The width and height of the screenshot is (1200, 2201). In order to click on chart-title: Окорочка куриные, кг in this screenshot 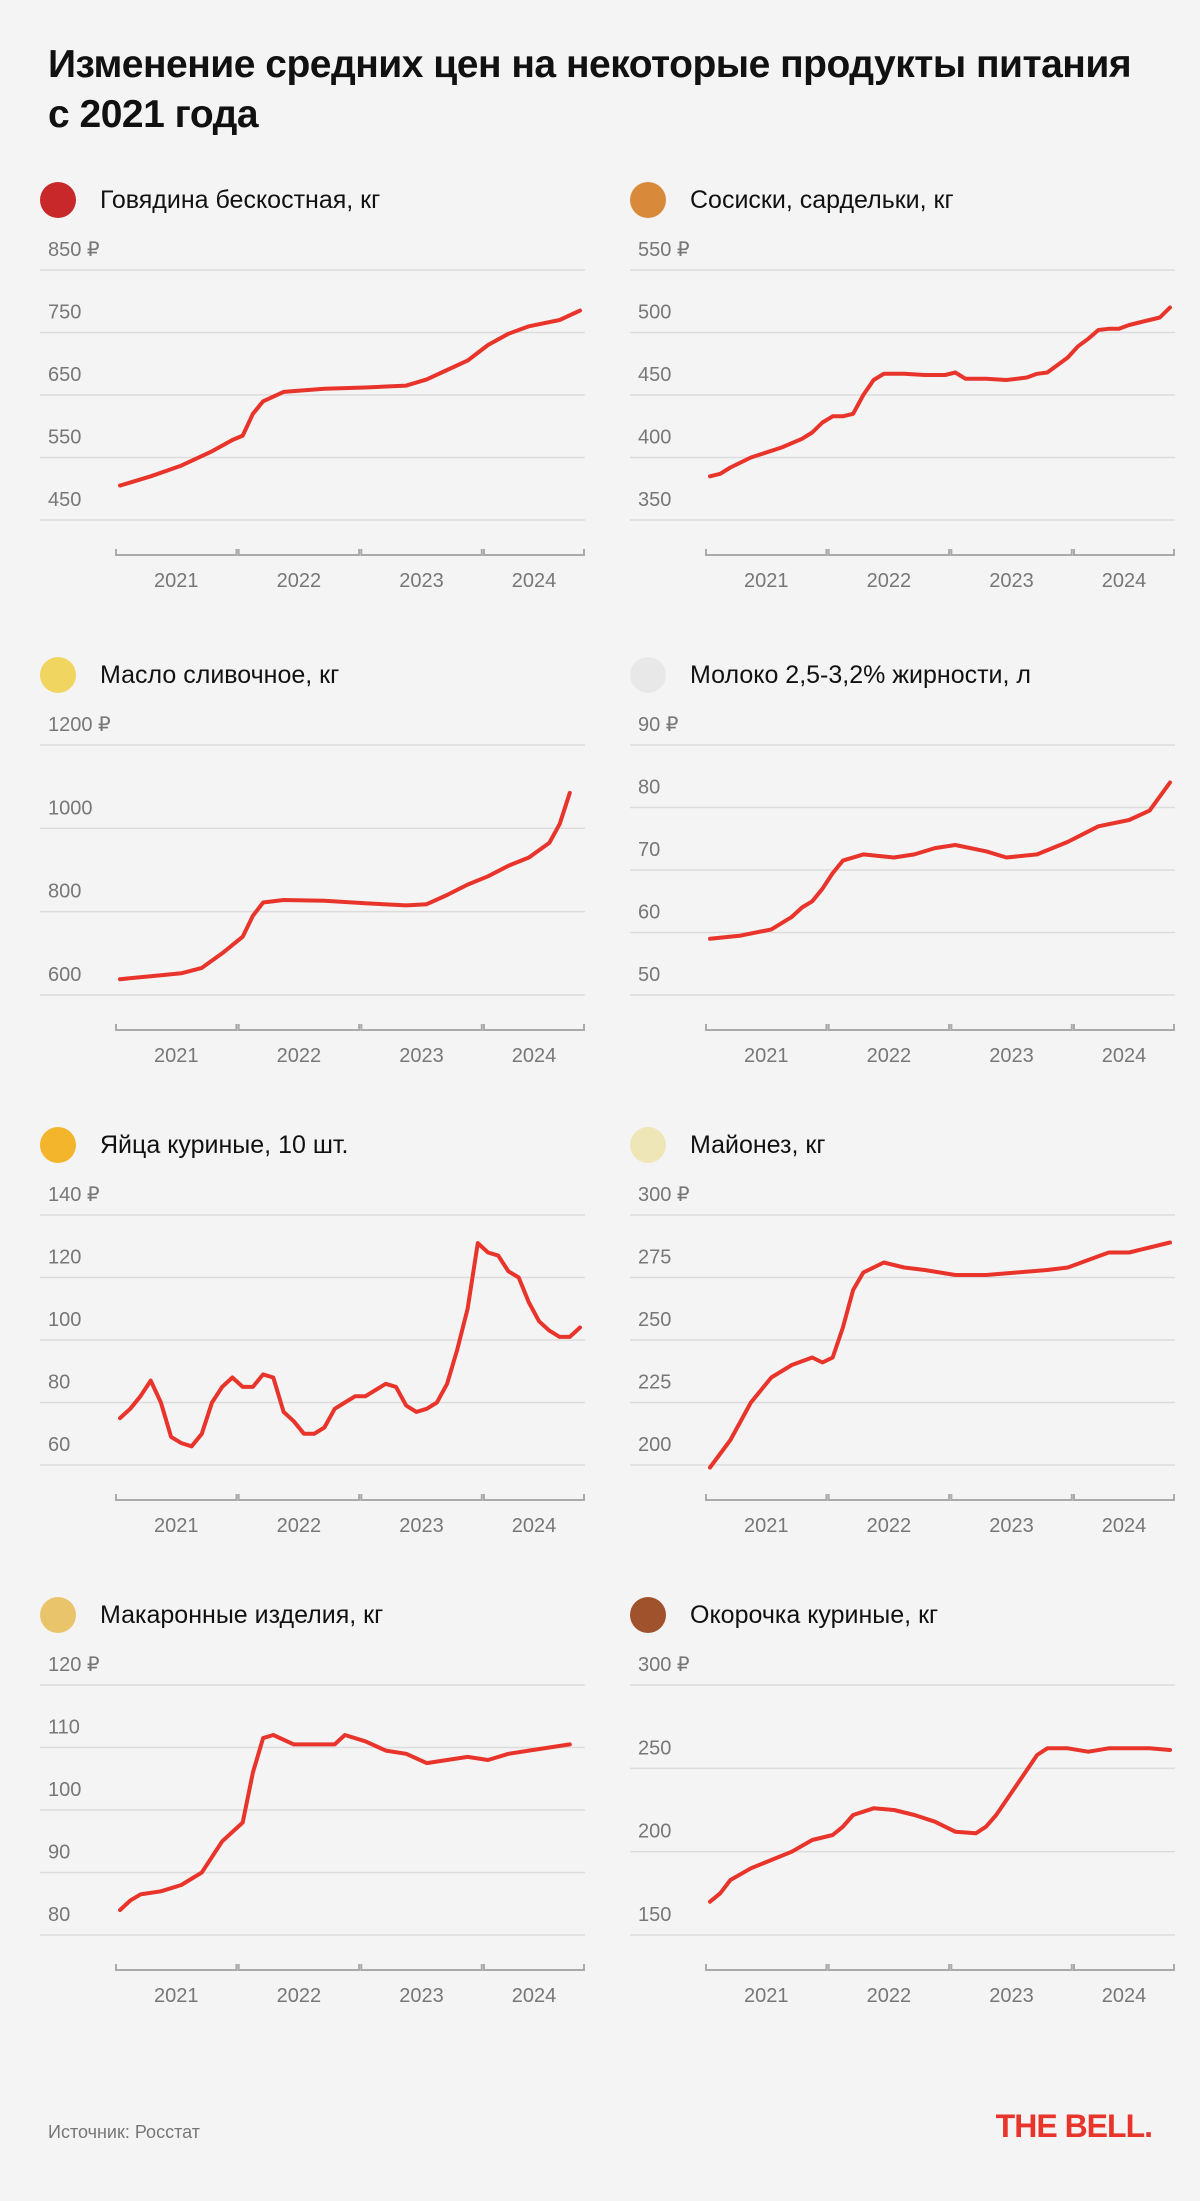, I will do `click(814, 1614)`.